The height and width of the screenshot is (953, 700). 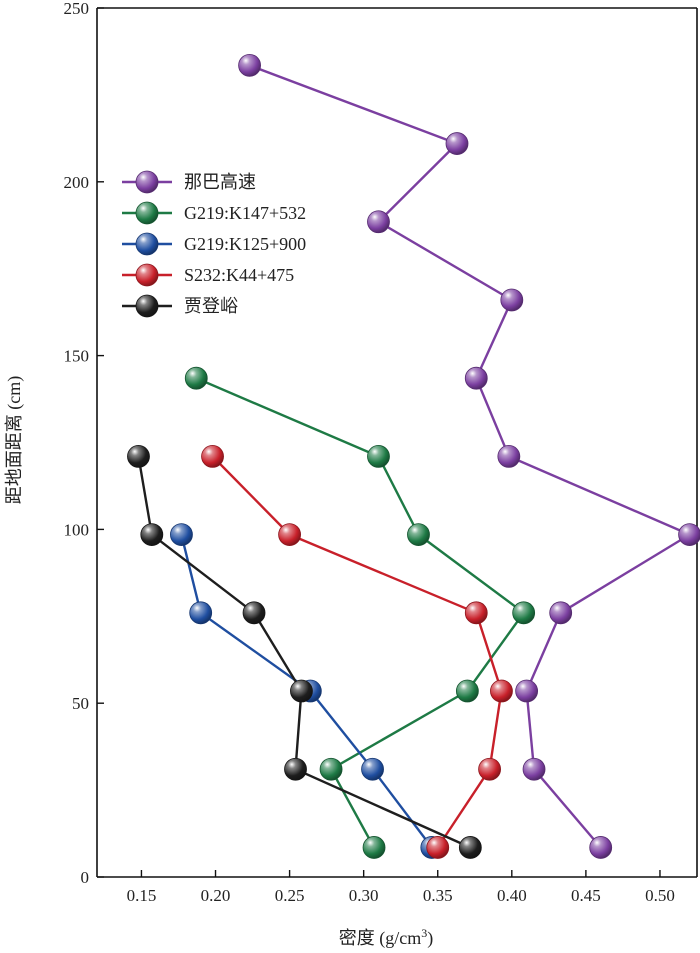 What do you see at coordinates (77, 182) in the screenshot?
I see `y-tick-label: 200` at bounding box center [77, 182].